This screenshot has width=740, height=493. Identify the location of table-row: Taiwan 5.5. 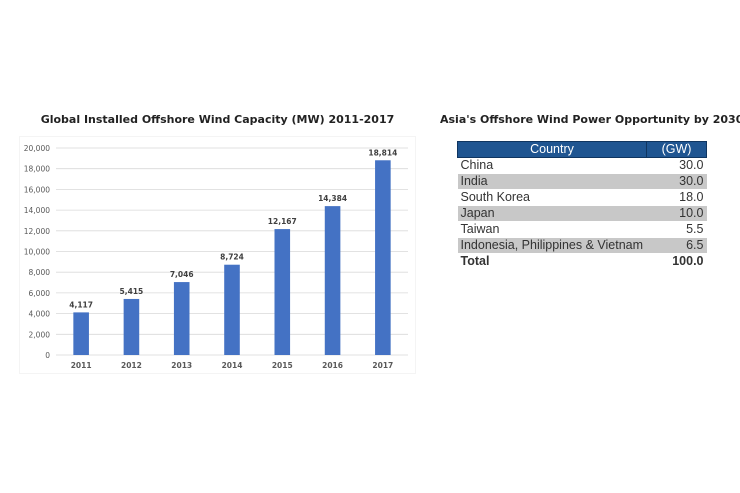
(582, 229).